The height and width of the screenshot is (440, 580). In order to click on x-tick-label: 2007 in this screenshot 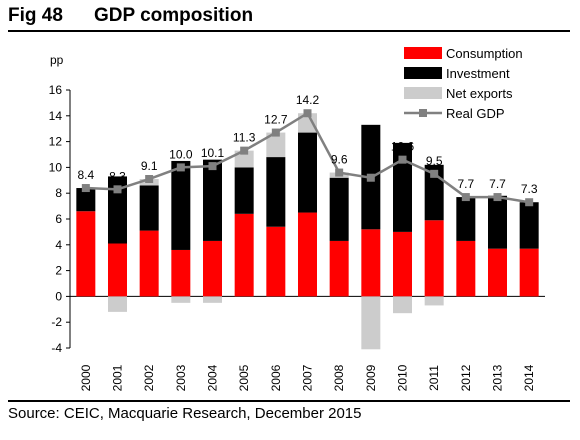, I will do `click(308, 377)`.